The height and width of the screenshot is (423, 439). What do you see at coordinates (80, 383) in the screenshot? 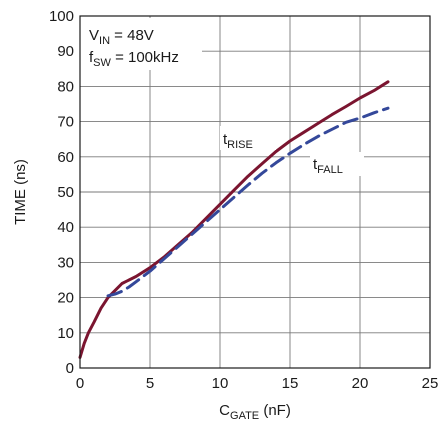
I see `x-tick-label-0: 0` at bounding box center [80, 383].